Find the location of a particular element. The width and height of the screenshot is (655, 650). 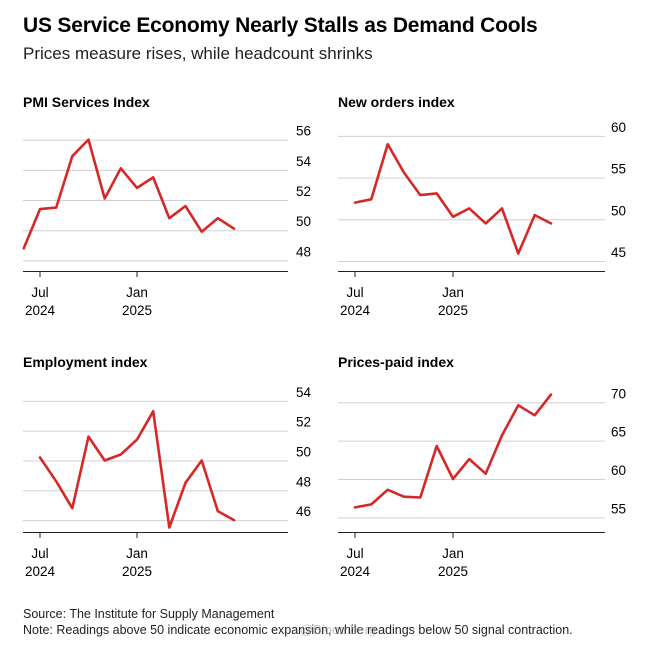

watermark: @Bloomberg is located at coordinates (338, 629).